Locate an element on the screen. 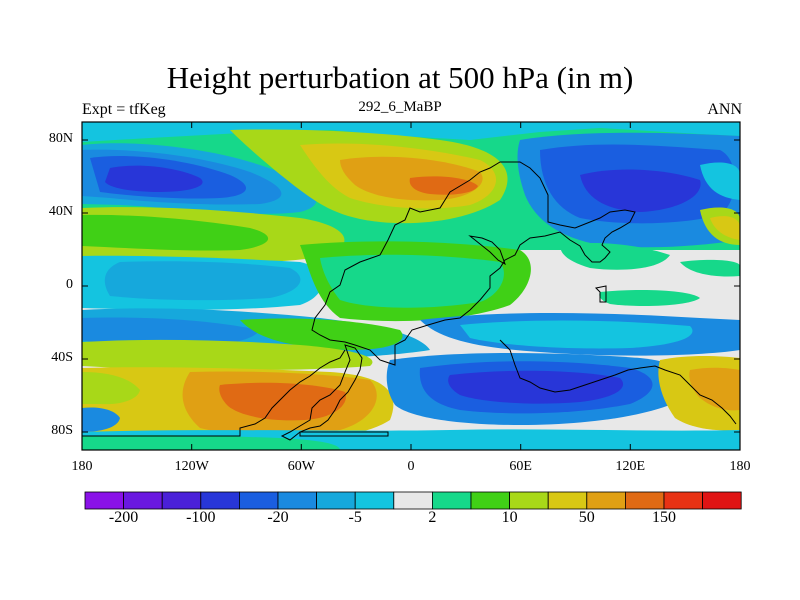 The image size is (800, 600). lon-label-180e: 180 is located at coordinates (740, 466).